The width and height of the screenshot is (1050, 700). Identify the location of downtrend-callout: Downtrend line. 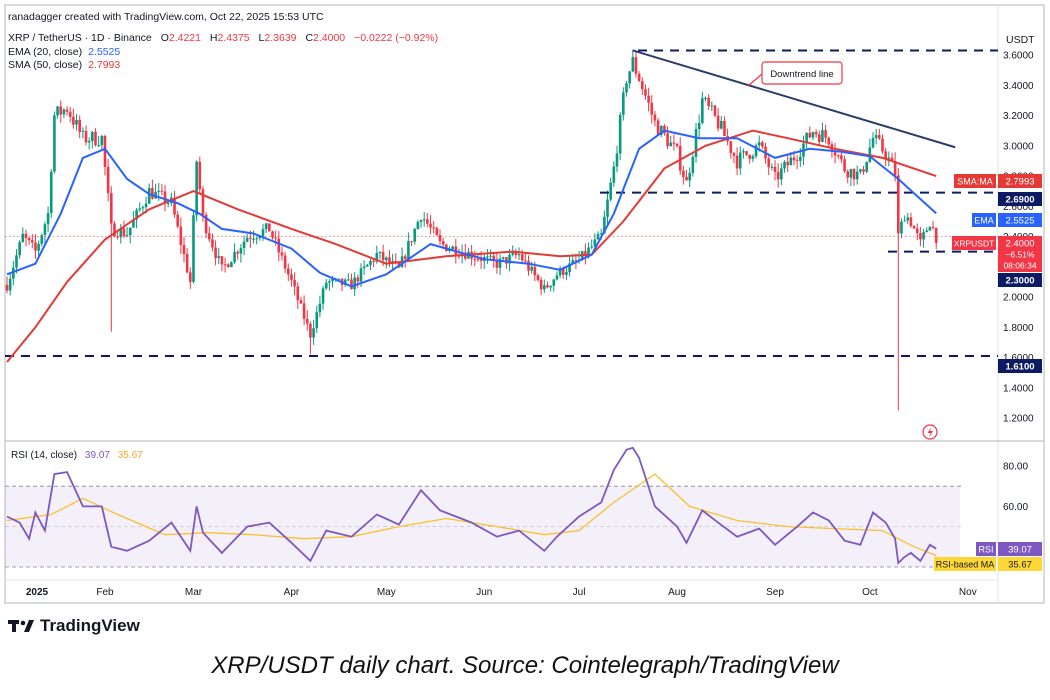
(795, 74).